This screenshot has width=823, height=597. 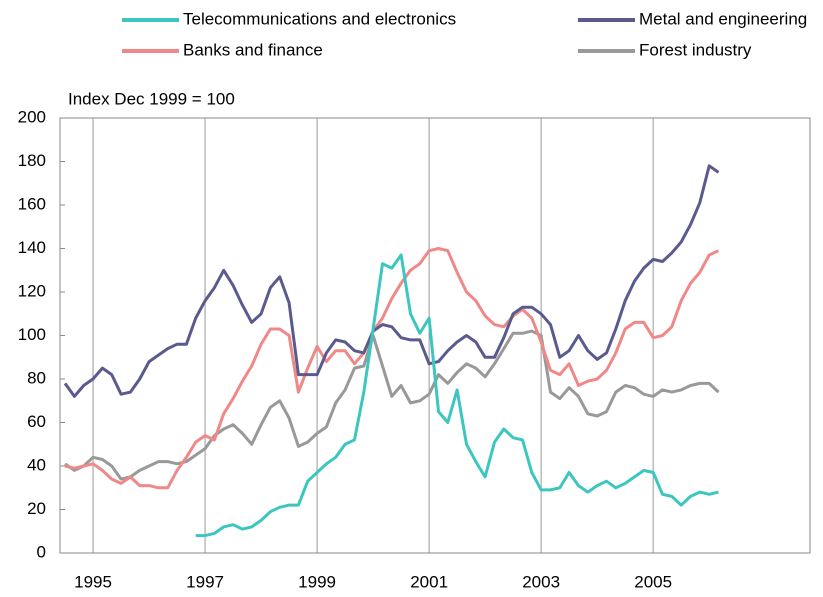 What do you see at coordinates (36, 377) in the screenshot?
I see `y-tick-label: 80` at bounding box center [36, 377].